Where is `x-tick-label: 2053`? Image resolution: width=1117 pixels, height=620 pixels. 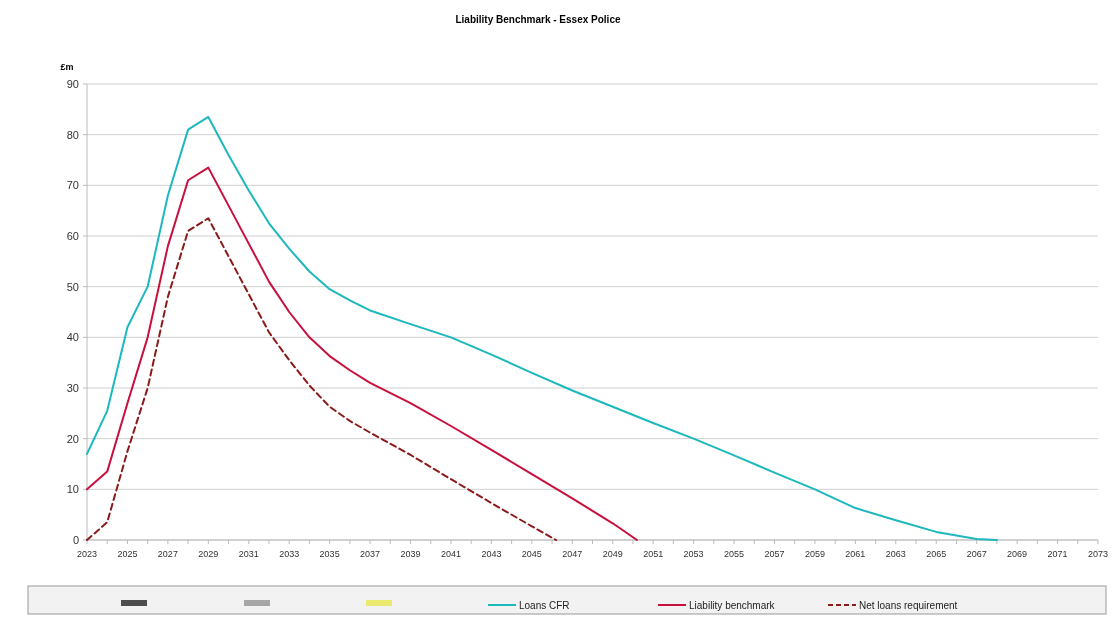 x-tick-label: 2053 is located at coordinates (693, 554).